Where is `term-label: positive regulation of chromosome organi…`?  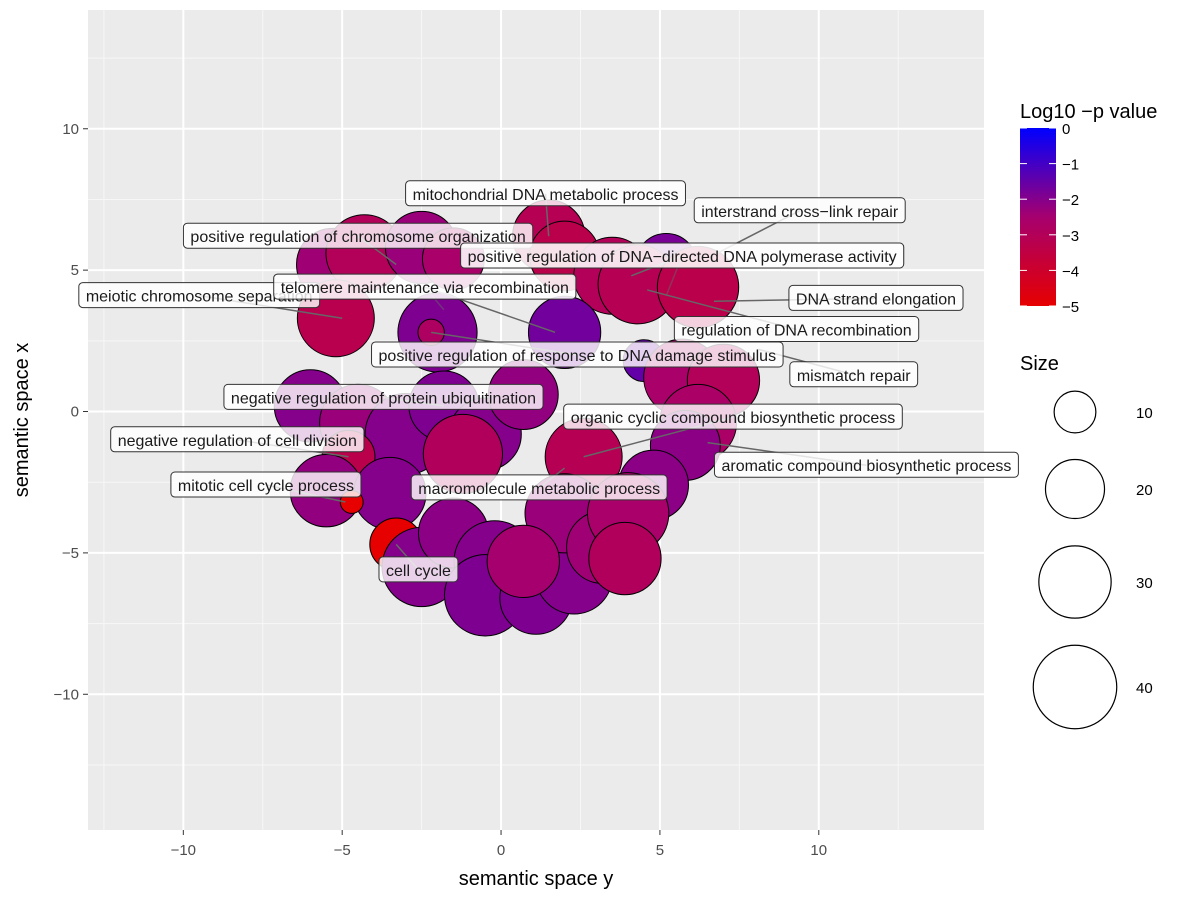 term-label: positive regulation of chromosome organi… is located at coordinates (358, 235).